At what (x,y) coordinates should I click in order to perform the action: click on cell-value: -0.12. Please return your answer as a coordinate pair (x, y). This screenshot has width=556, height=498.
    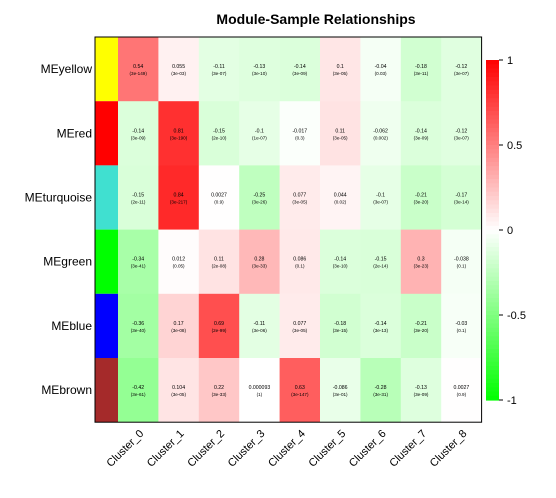
    Looking at the image, I should click on (461, 131).